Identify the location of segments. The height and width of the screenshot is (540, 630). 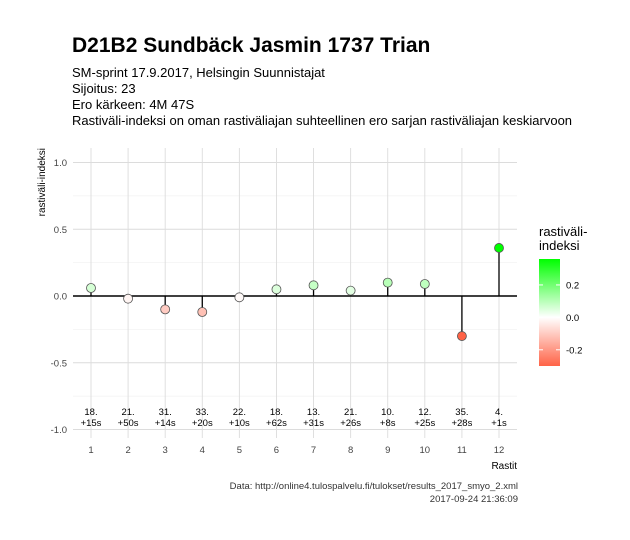
(295, 292).